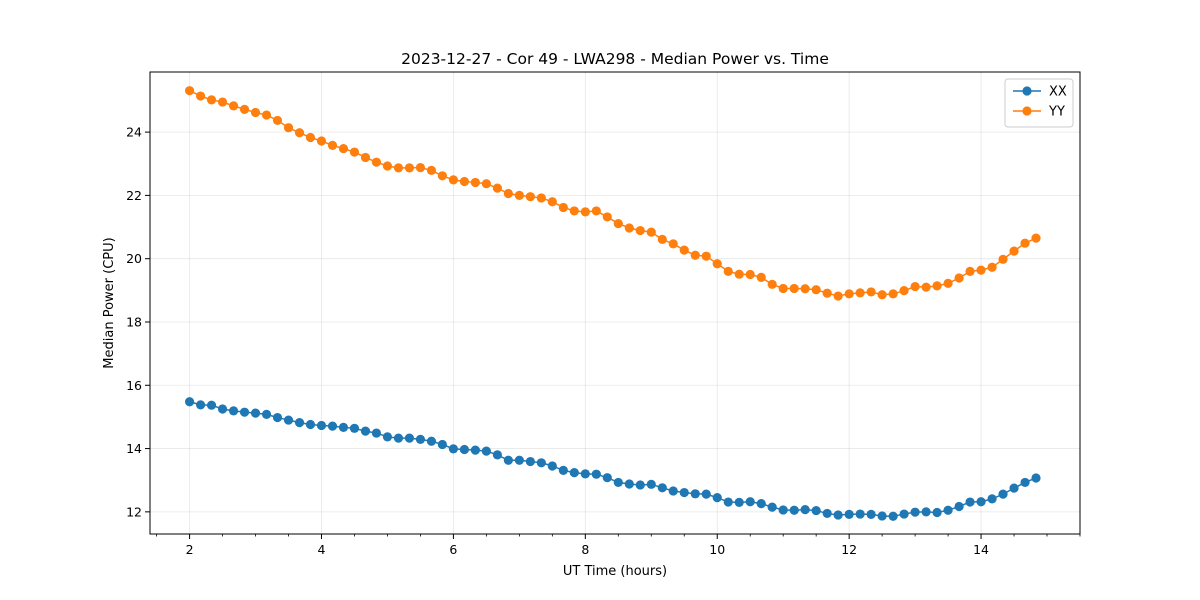 The width and height of the screenshot is (1200, 600). What do you see at coordinates (1056, 112) in the screenshot?
I see `legend-label-yy: YY` at bounding box center [1056, 112].